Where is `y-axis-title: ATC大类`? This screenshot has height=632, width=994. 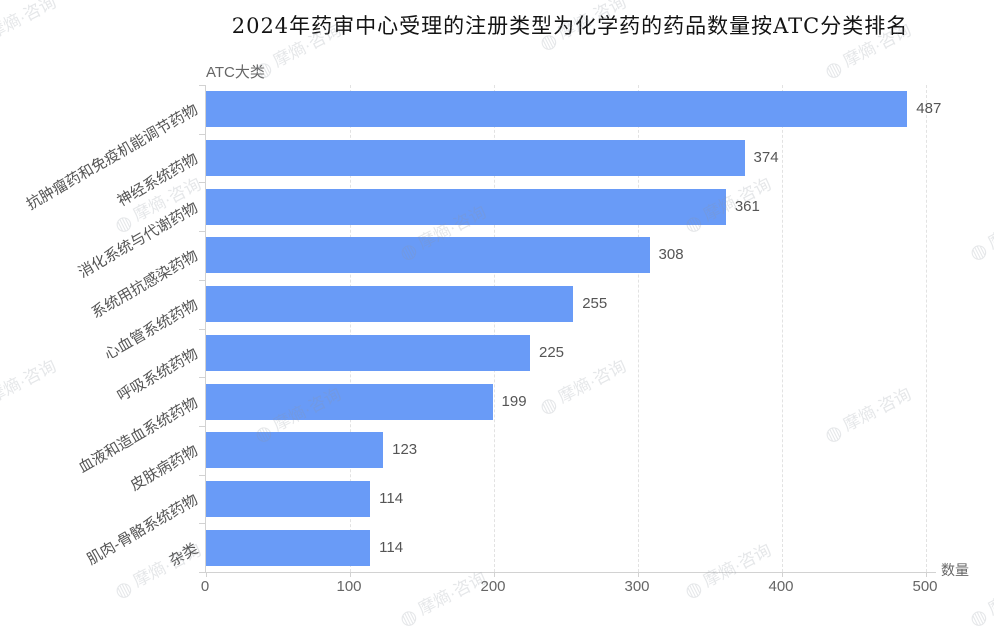
y-axis-title: ATC大类 is located at coordinates (235, 72).